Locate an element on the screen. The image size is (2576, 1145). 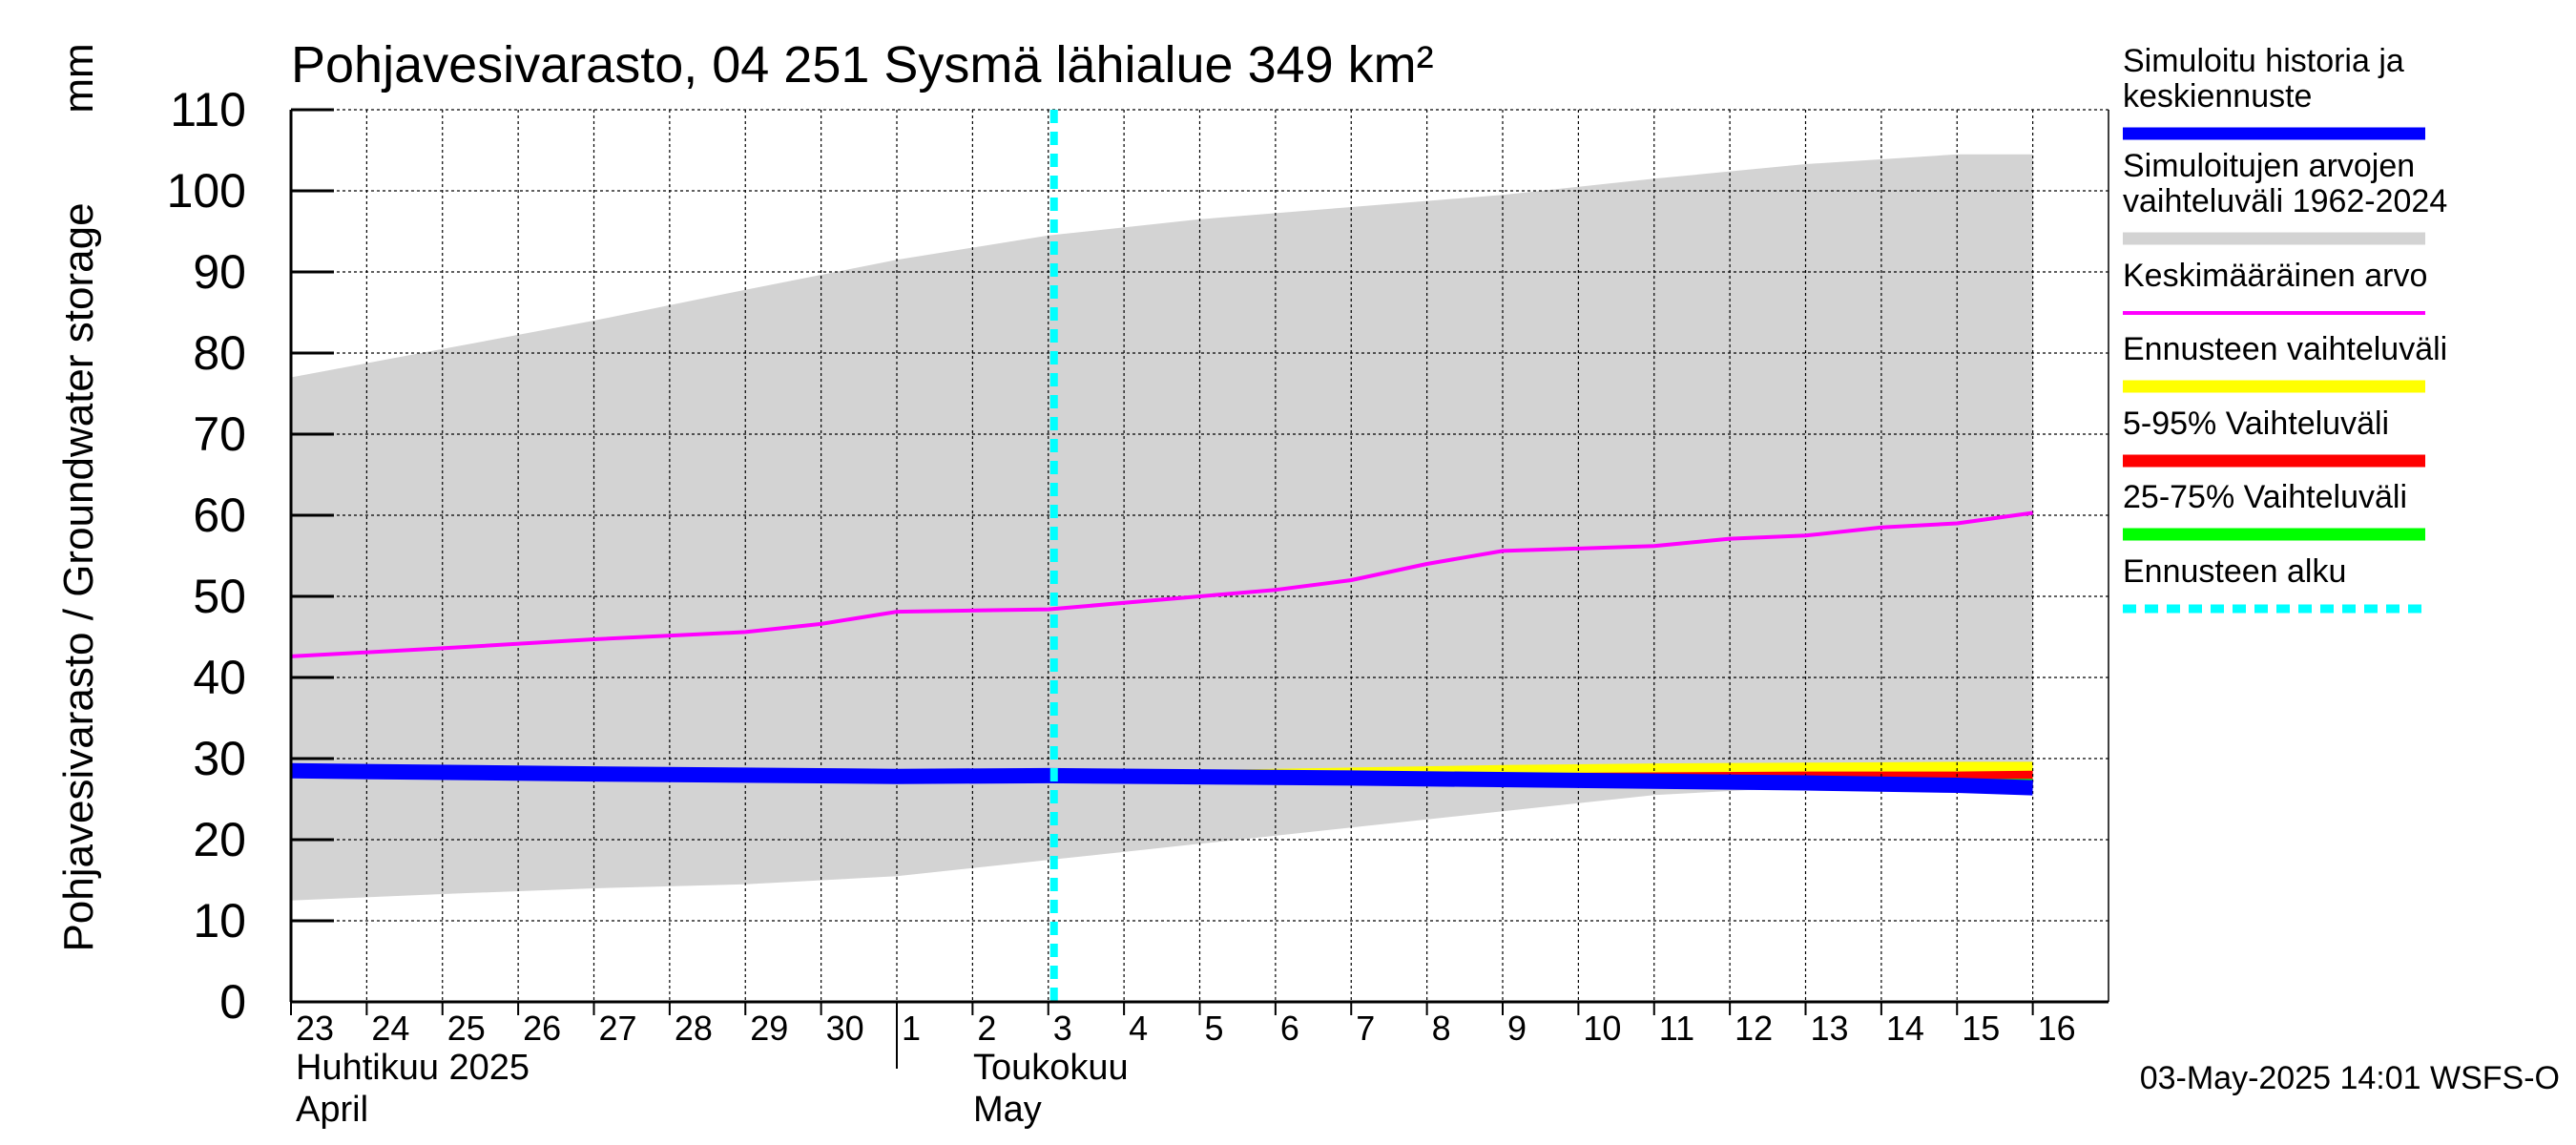
y-tick-label: 60 is located at coordinates (219, 516).